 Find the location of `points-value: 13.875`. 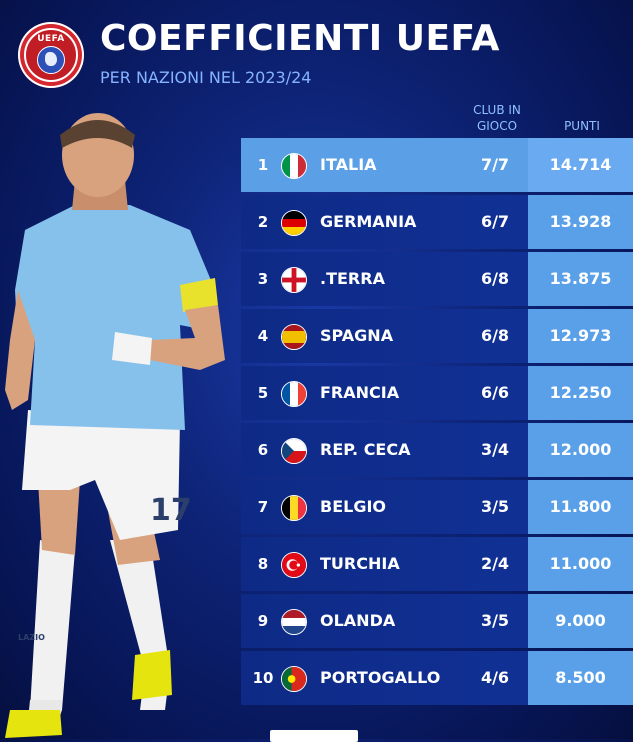

points-value: 13.875 is located at coordinates (580, 278).